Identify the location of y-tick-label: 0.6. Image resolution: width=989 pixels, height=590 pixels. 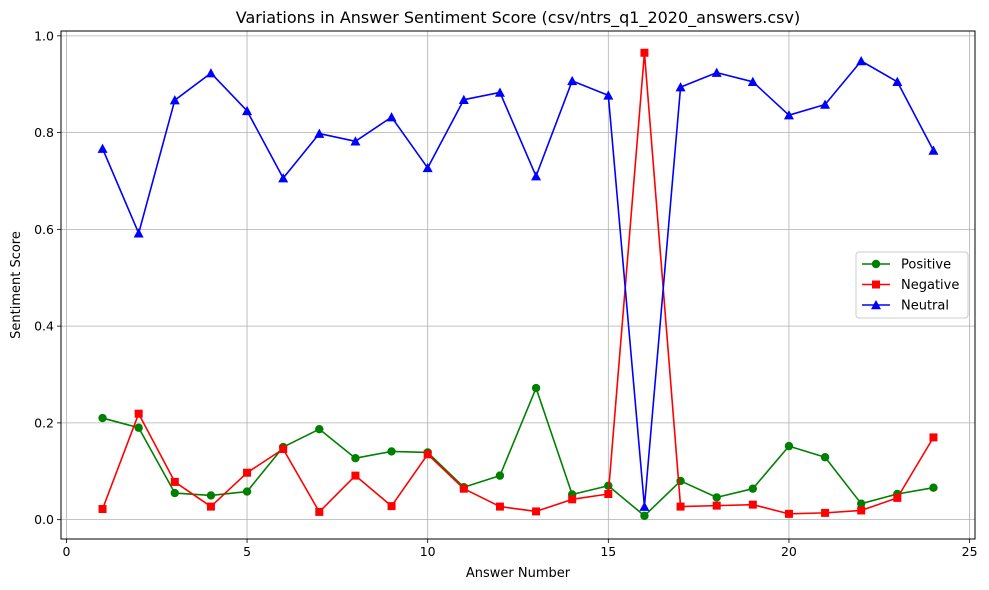
(44, 229).